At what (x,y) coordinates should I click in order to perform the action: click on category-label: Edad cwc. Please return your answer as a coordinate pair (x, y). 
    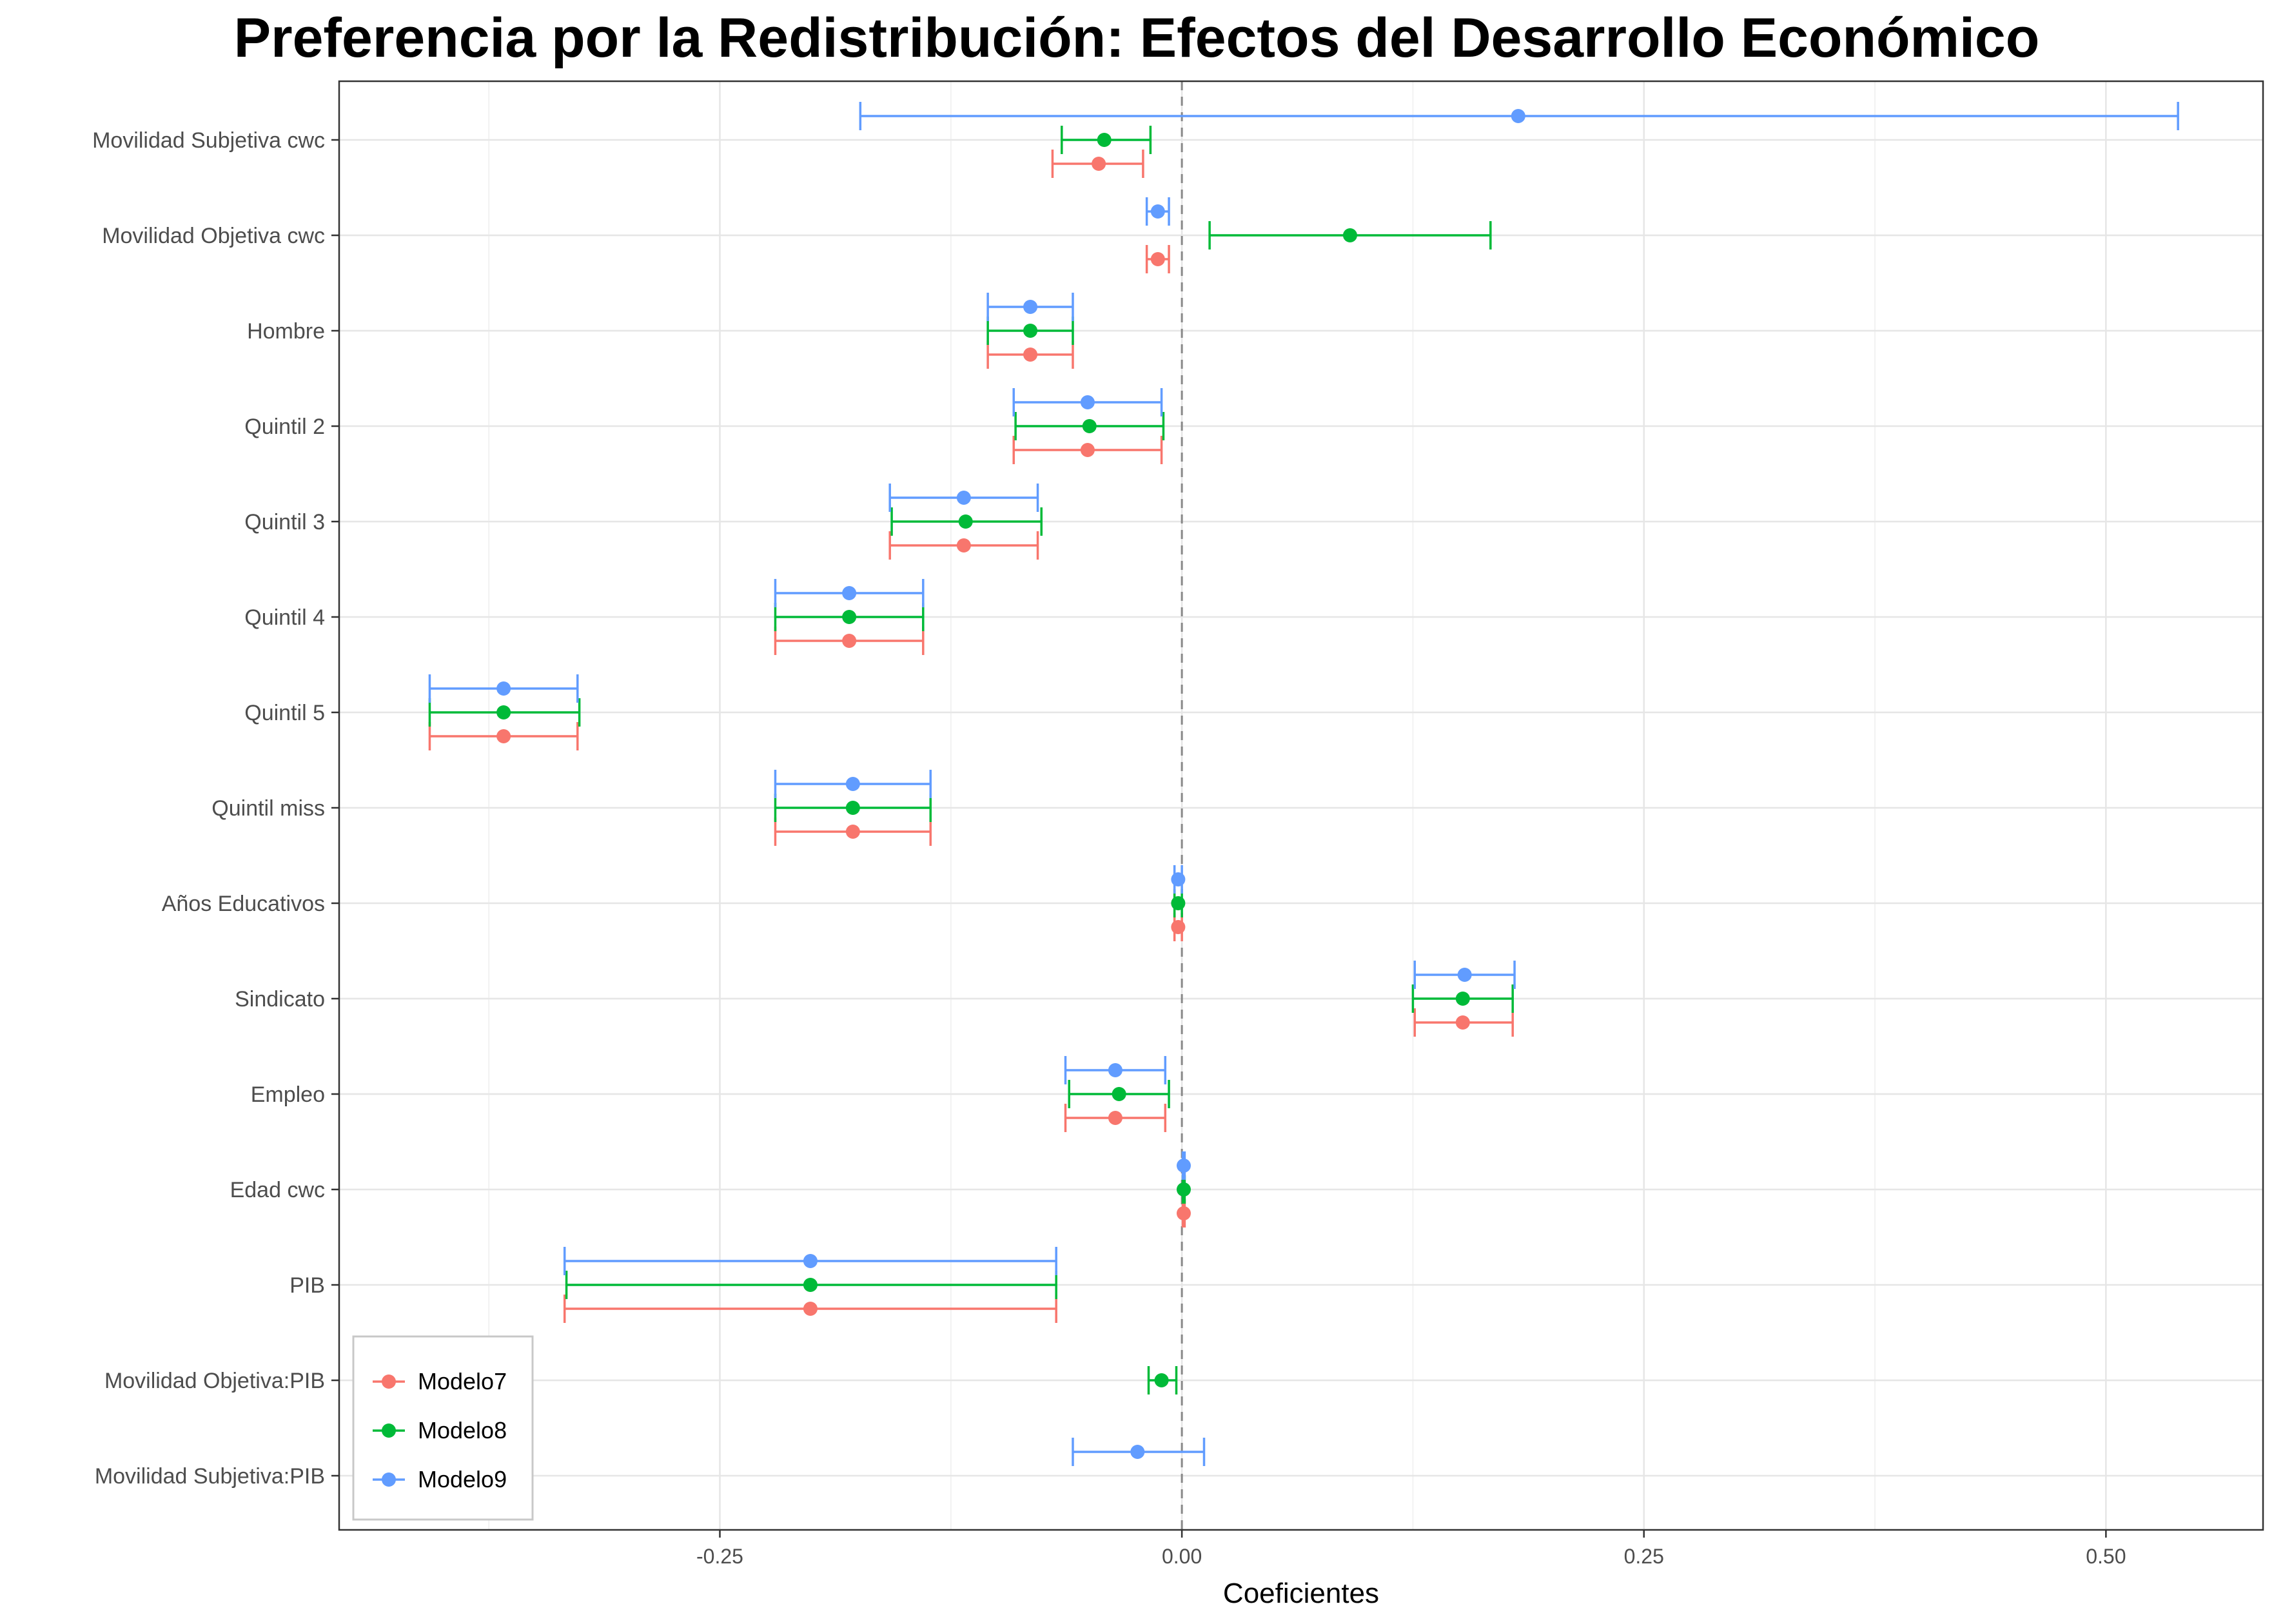
    Looking at the image, I should click on (277, 1190).